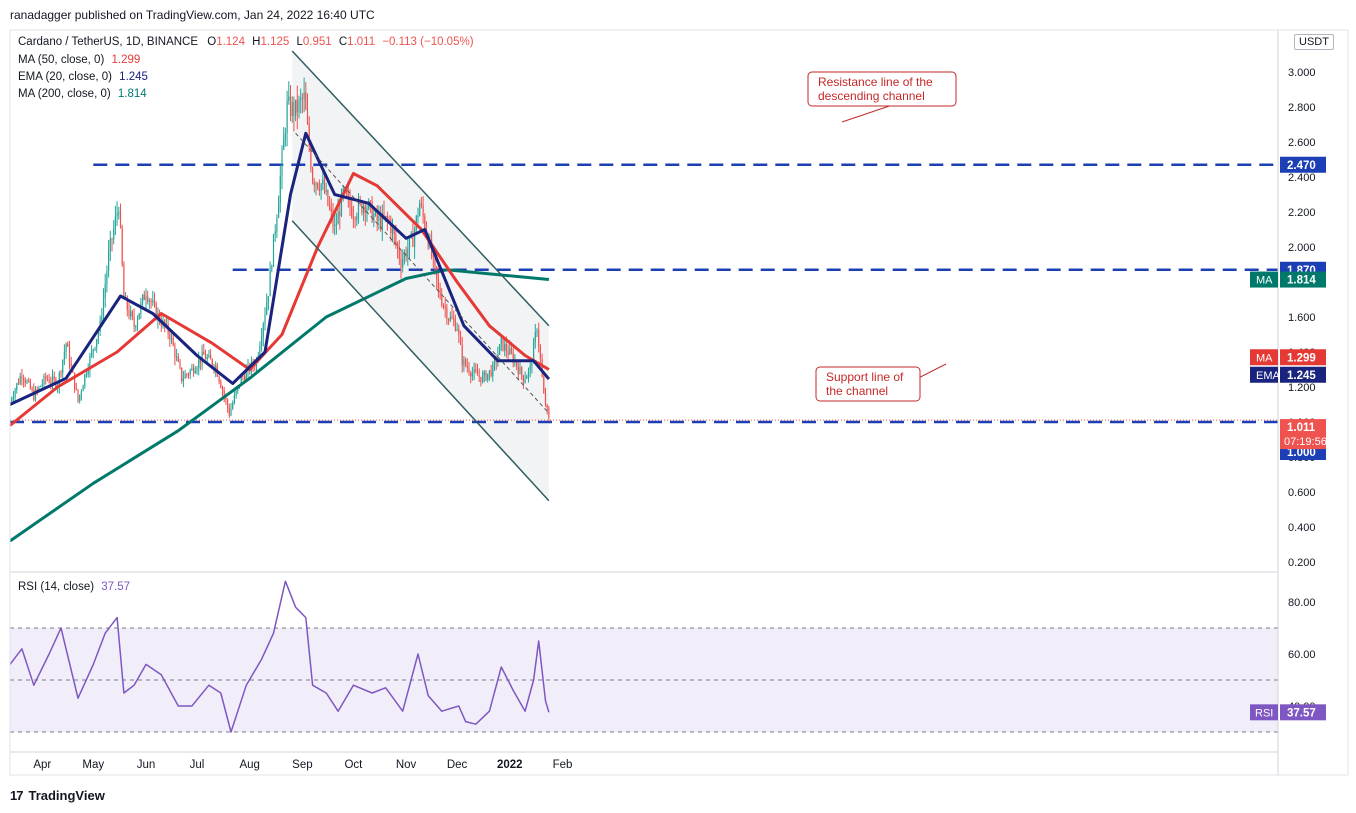  Describe the element at coordinates (74, 587) in the screenshot. I see `rsi-legend: RSI (14, close) 37.57` at that location.